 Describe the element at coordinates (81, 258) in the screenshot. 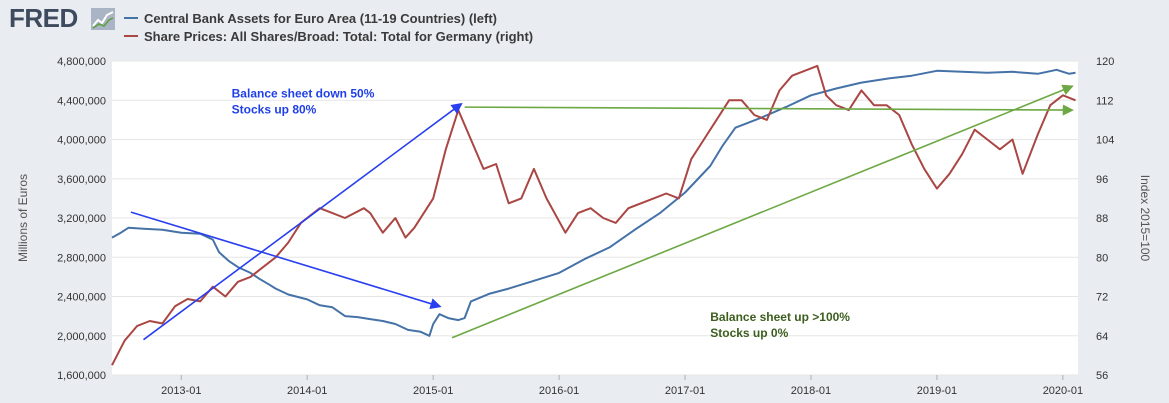

I see `y-left-tick-label: 2,800,000` at that location.